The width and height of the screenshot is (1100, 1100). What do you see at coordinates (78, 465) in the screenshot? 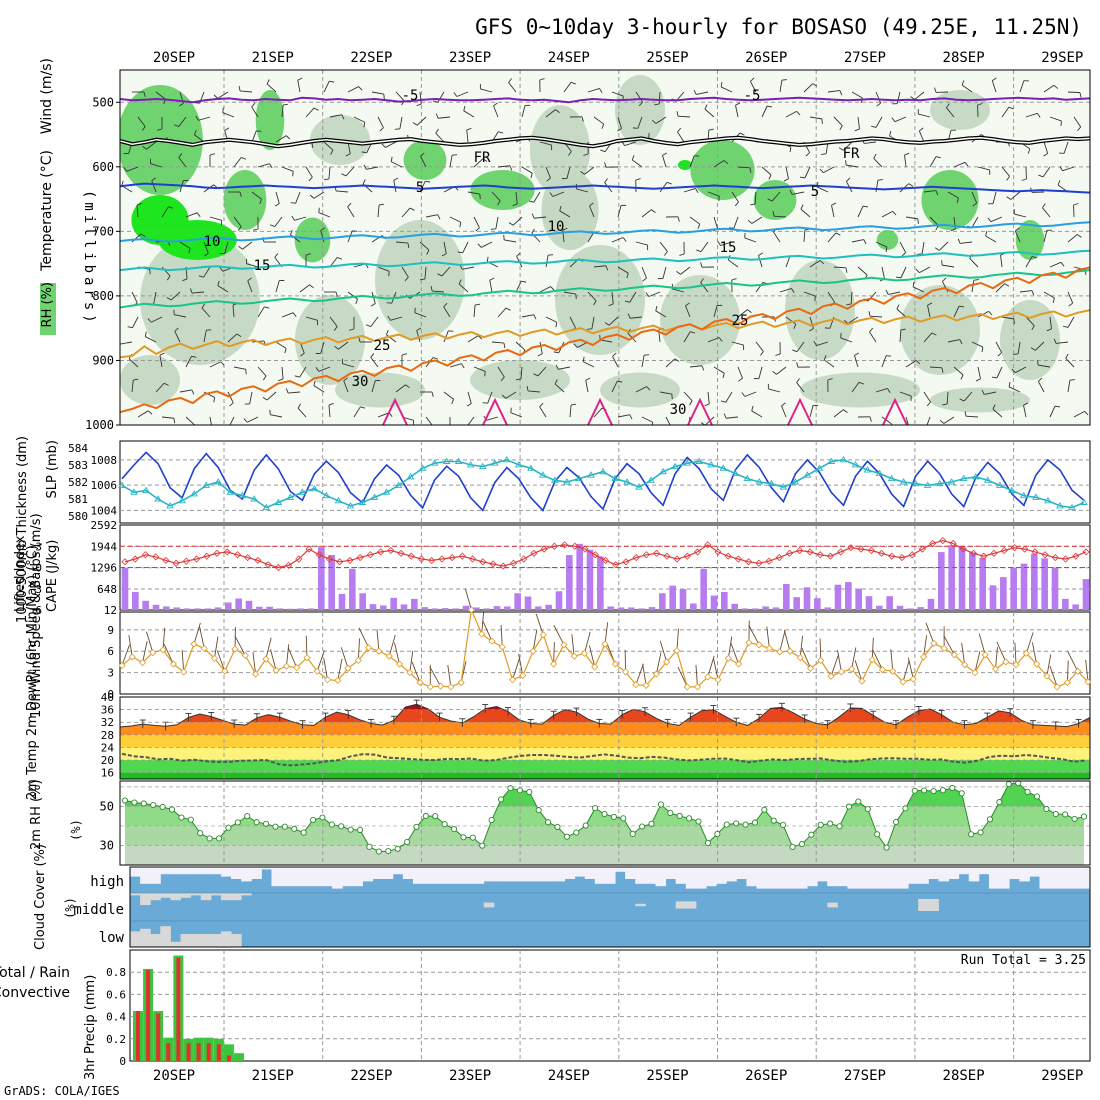
I see `ytick-thickness: 583` at bounding box center [78, 465].